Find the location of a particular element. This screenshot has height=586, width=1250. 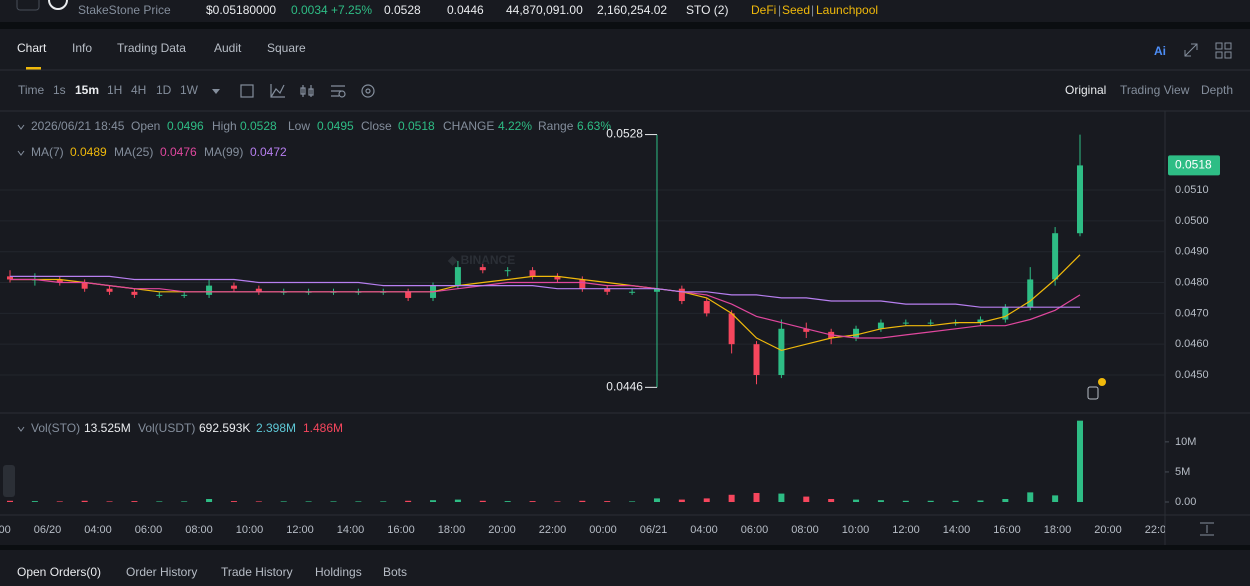

x-tick-label: 04:00 is located at coordinates (98, 530).